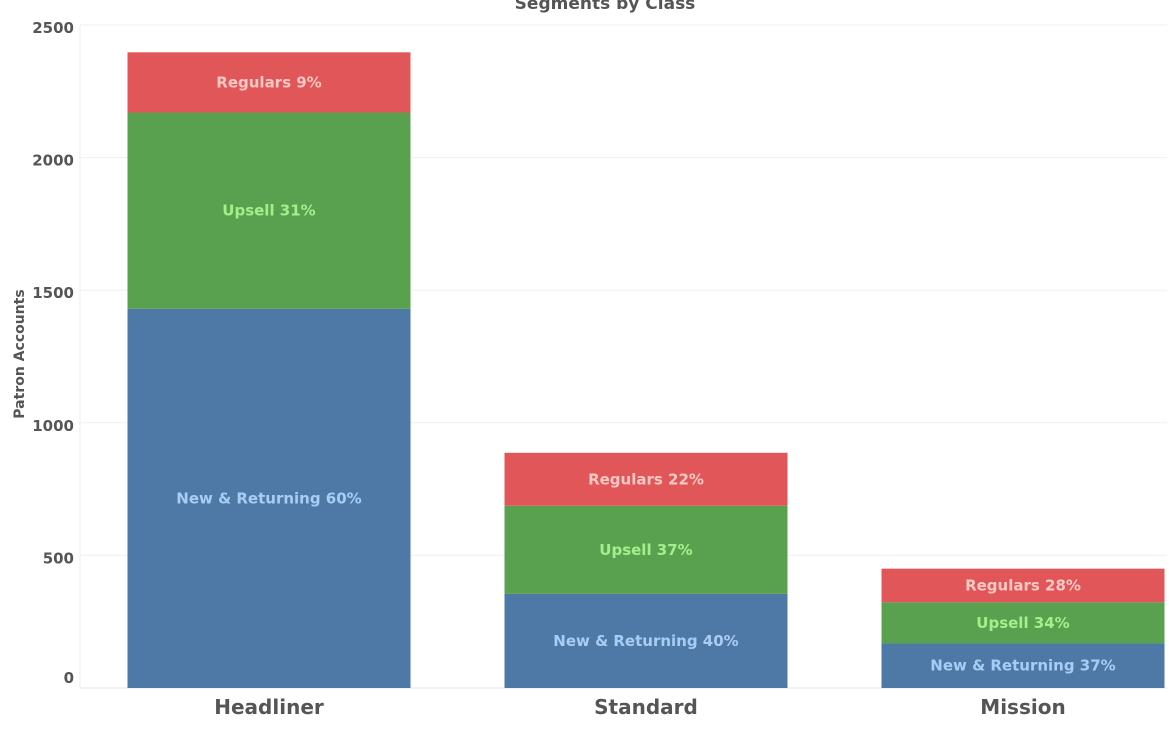 This screenshot has width=1169, height=730. I want to click on chart-title: Segments by Class, so click(605, 7).